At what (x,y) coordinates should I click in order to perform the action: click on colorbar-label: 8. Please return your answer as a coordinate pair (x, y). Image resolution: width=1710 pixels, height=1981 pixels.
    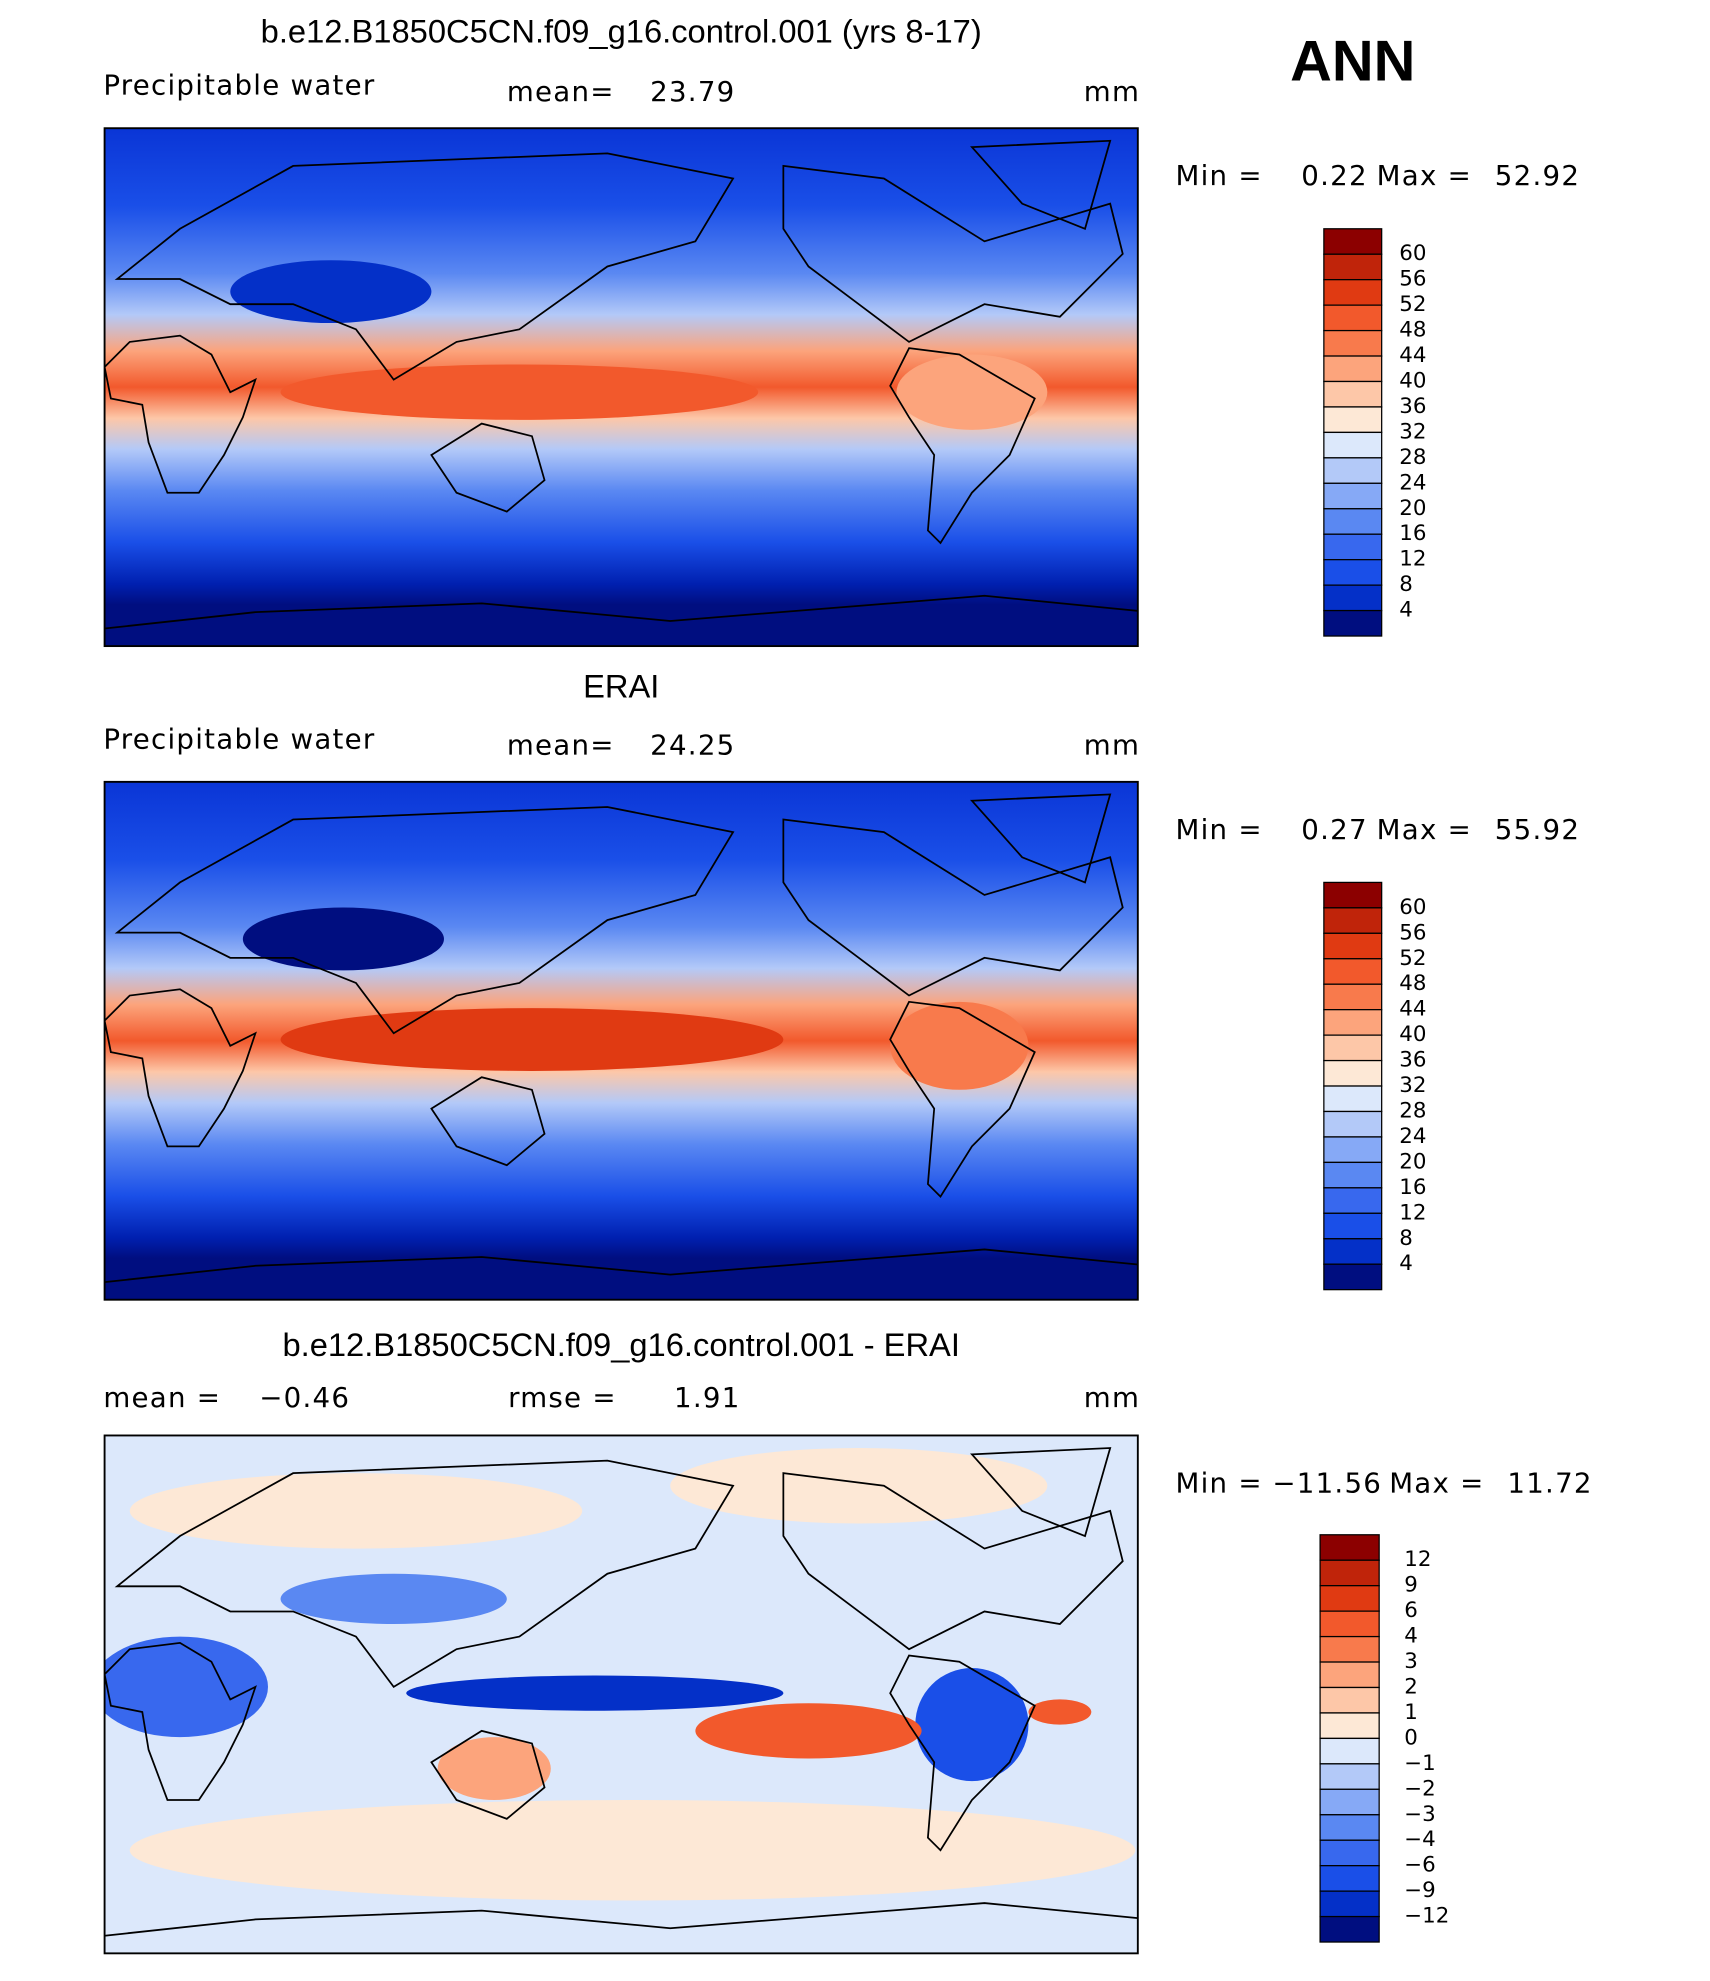
    Looking at the image, I should click on (1406, 1238).